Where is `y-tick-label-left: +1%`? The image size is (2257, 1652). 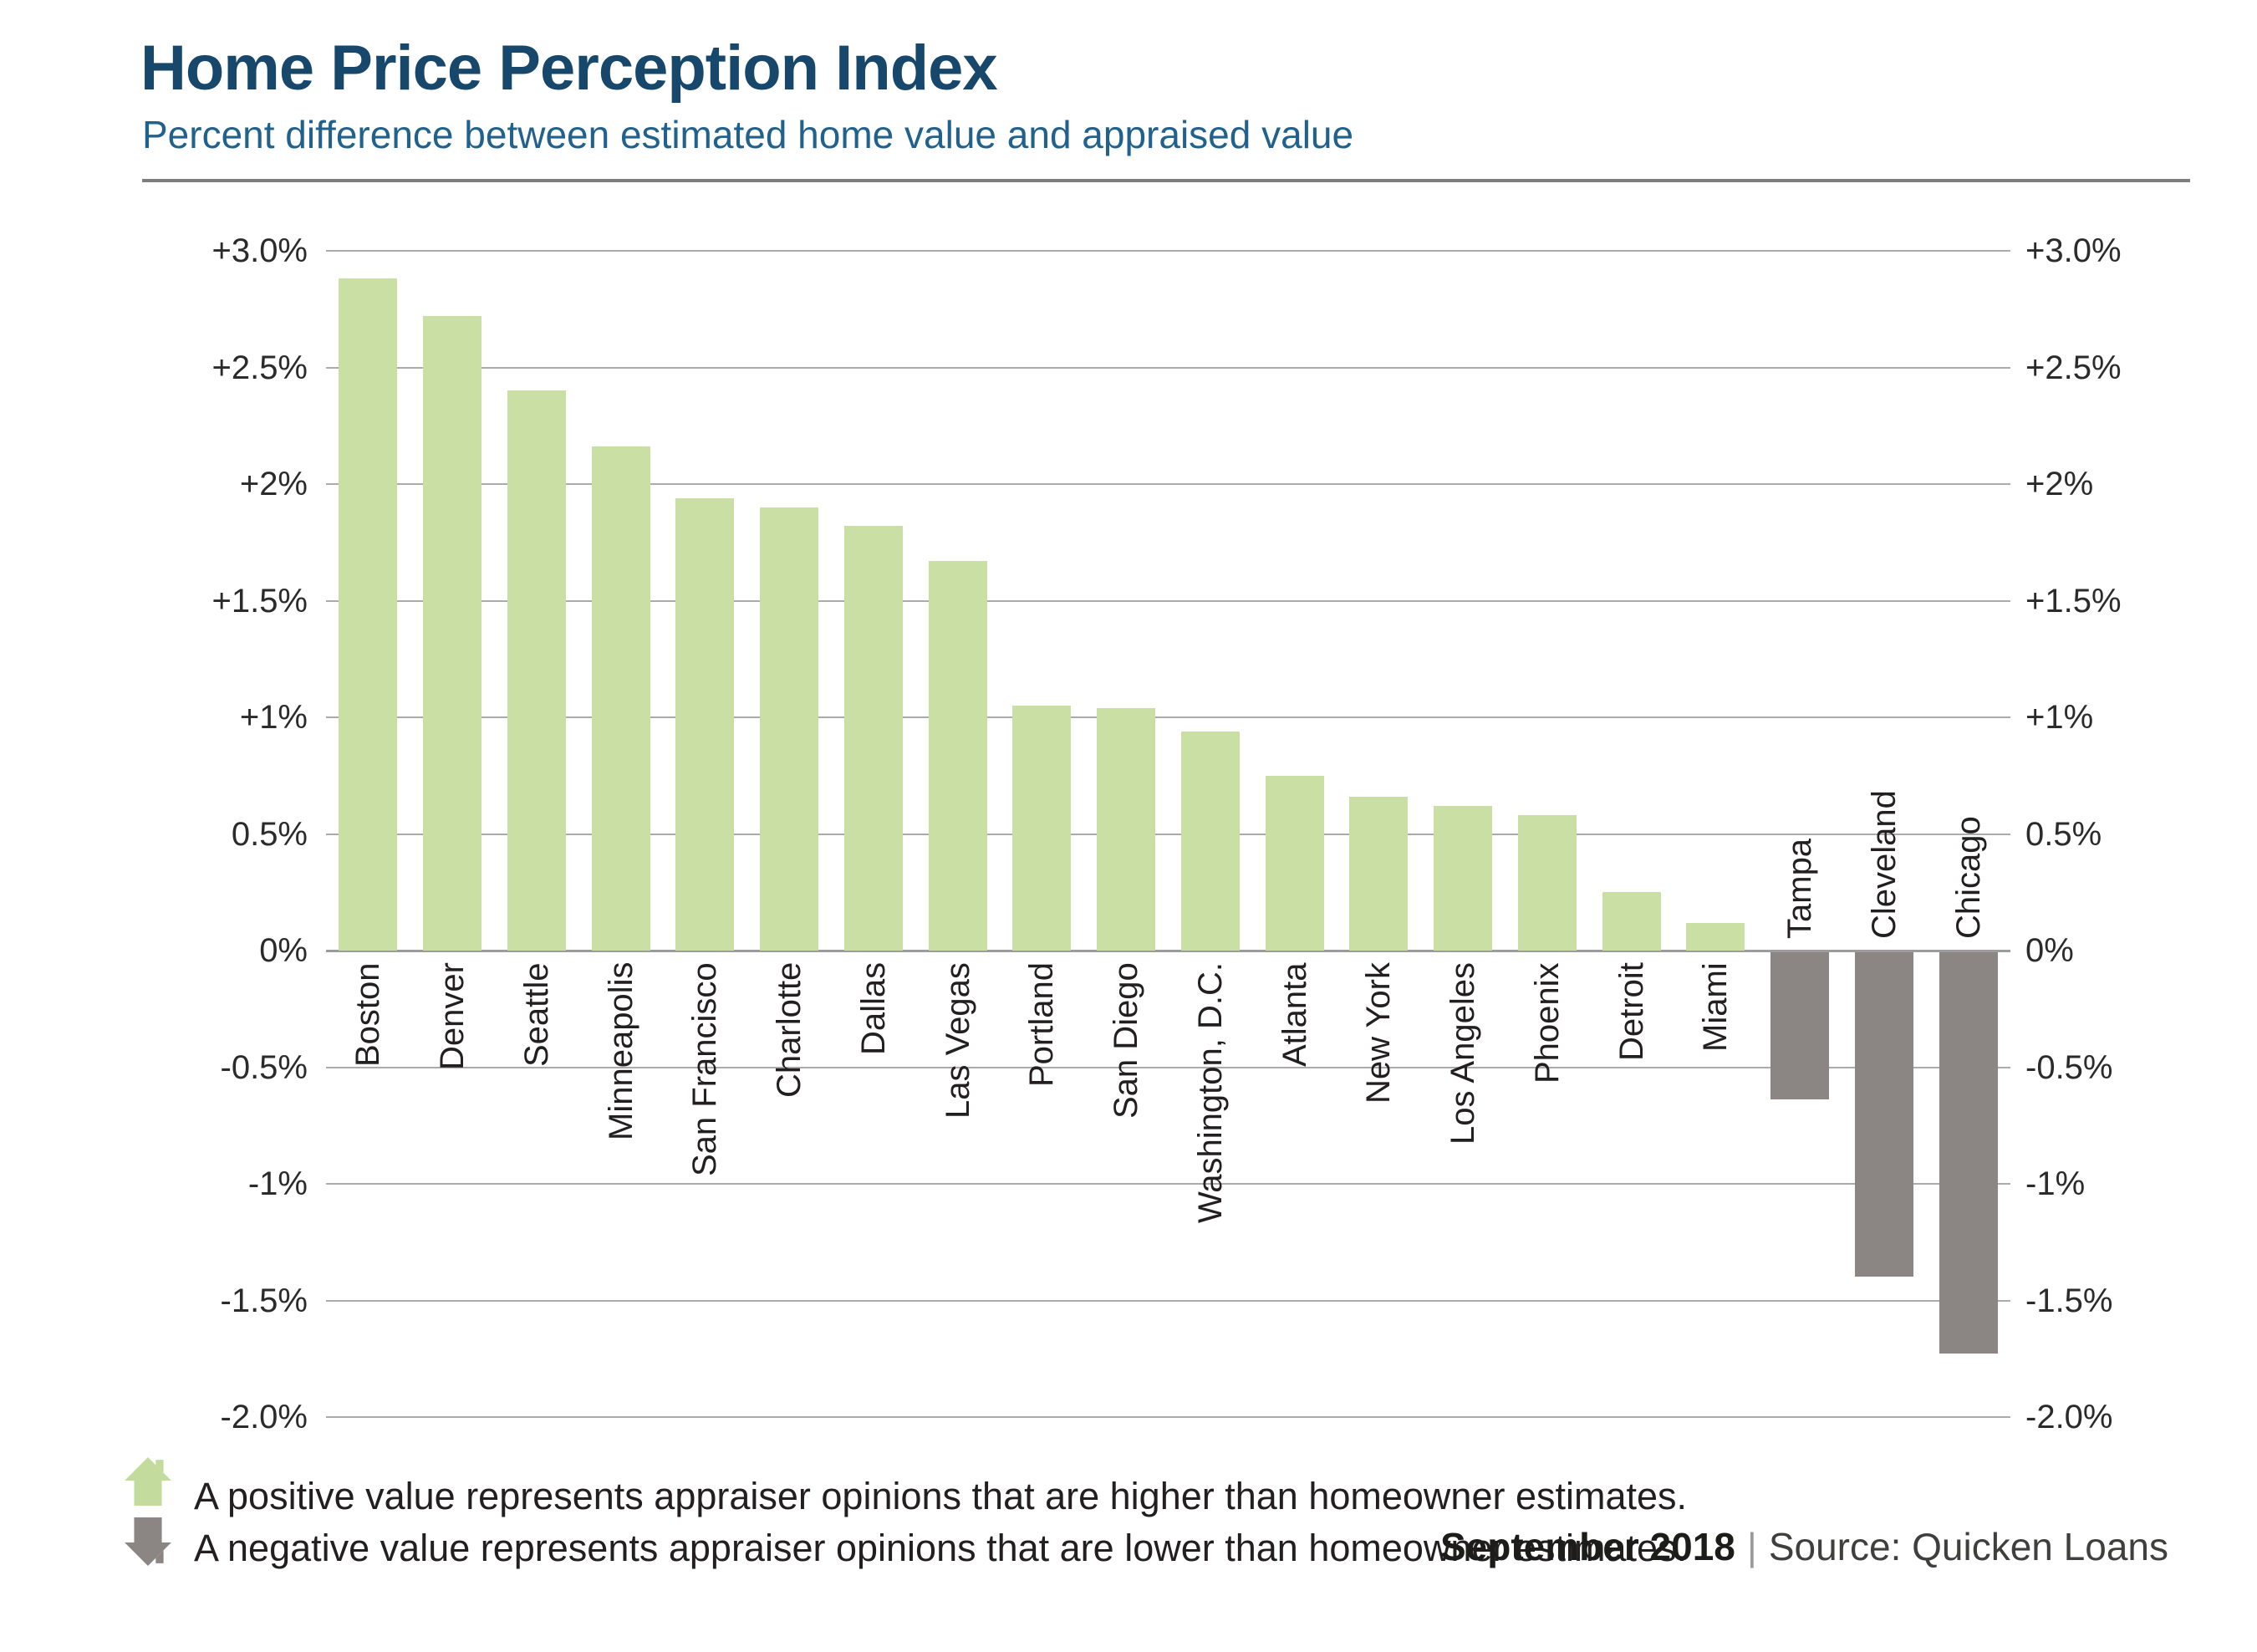
y-tick-label-left: +1% is located at coordinates (274, 717).